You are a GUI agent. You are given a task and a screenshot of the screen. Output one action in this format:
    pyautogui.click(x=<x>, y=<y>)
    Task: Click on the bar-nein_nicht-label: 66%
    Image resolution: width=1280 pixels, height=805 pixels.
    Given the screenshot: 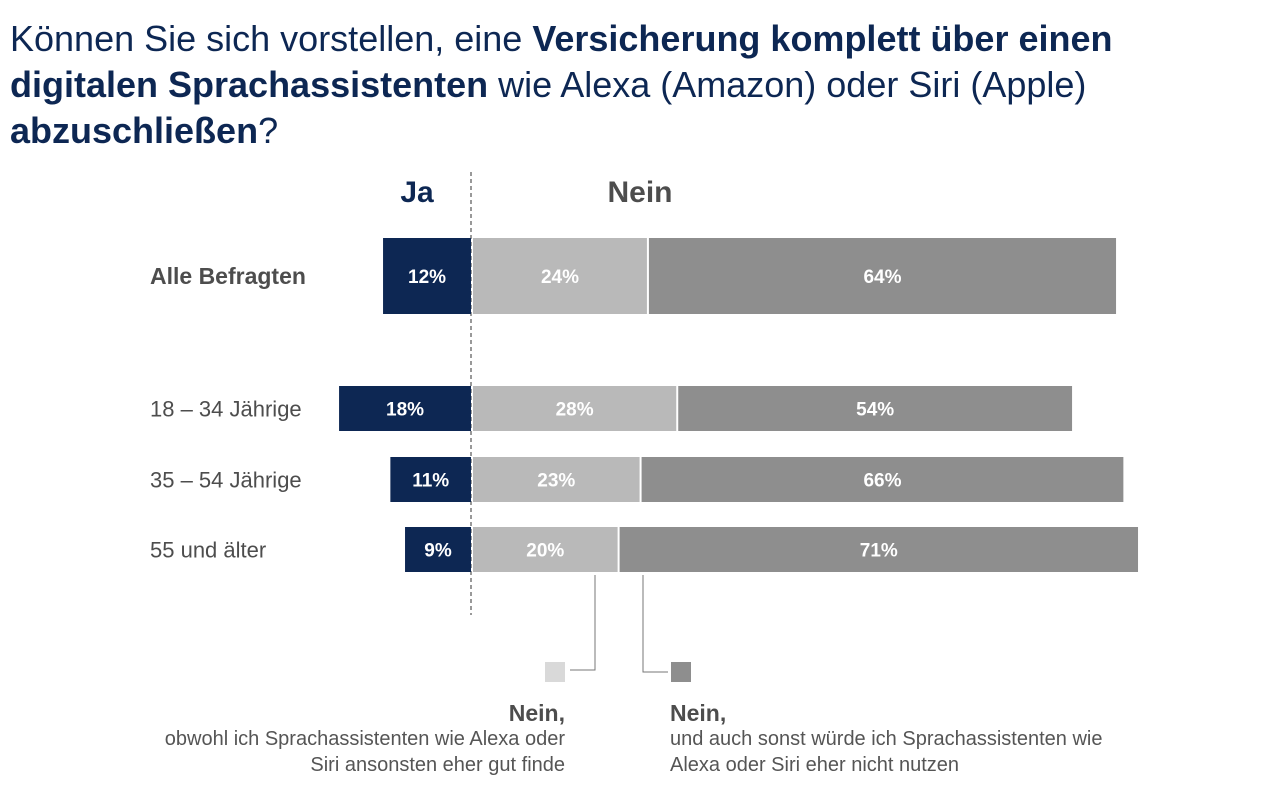 What is the action you would take?
    pyautogui.click(x=882, y=481)
    